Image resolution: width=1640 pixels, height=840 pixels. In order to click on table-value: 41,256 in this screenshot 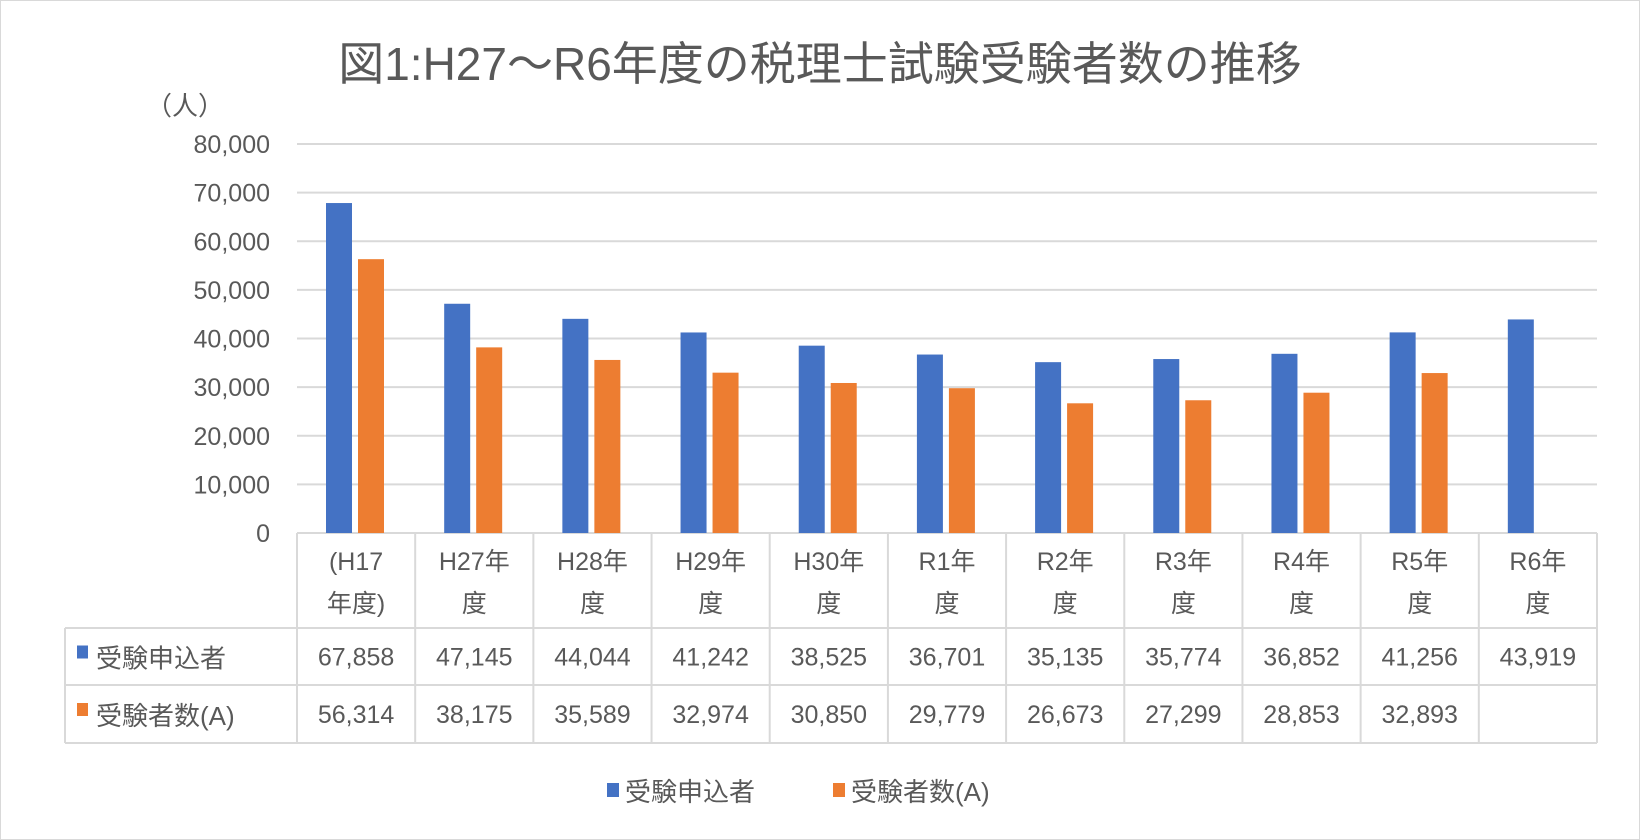, I will do `click(1419, 658)`.